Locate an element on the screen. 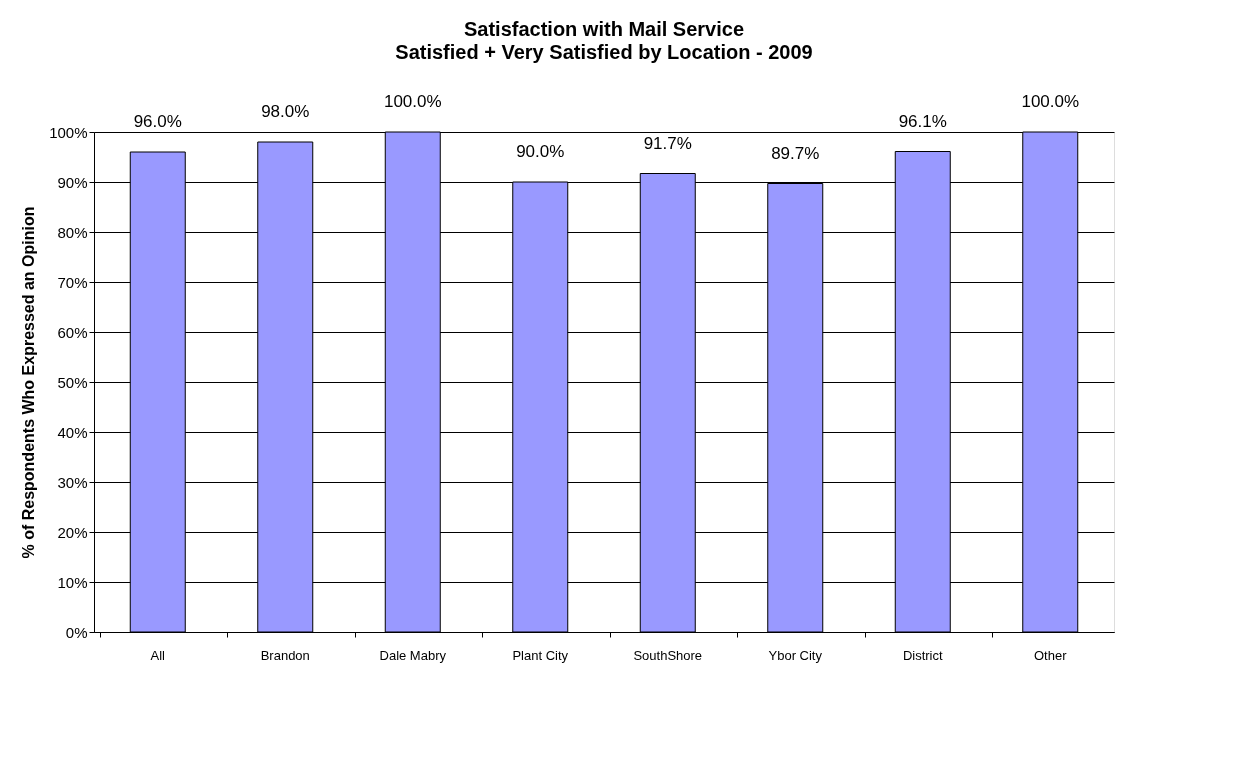 The height and width of the screenshot is (776, 1236). x-tick-label: Dale Mabry is located at coordinates (413, 655).